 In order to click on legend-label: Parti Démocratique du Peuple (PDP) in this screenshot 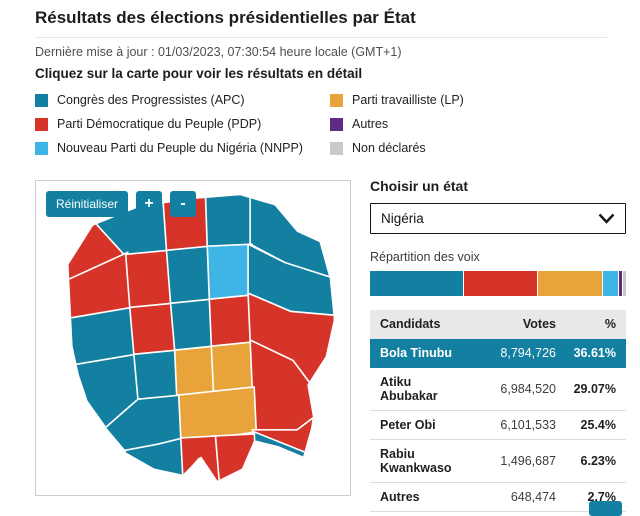, I will do `click(159, 124)`.